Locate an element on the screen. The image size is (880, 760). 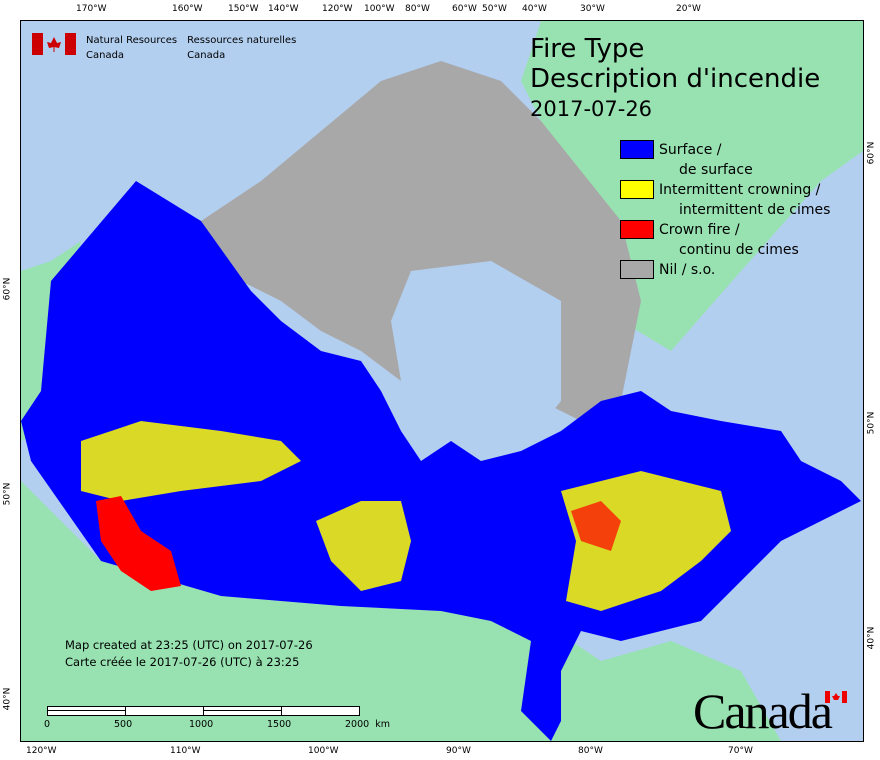
credit-fr: Carte créée le 2017-07-26 (UTC) à 23:25 is located at coordinates (182, 662).